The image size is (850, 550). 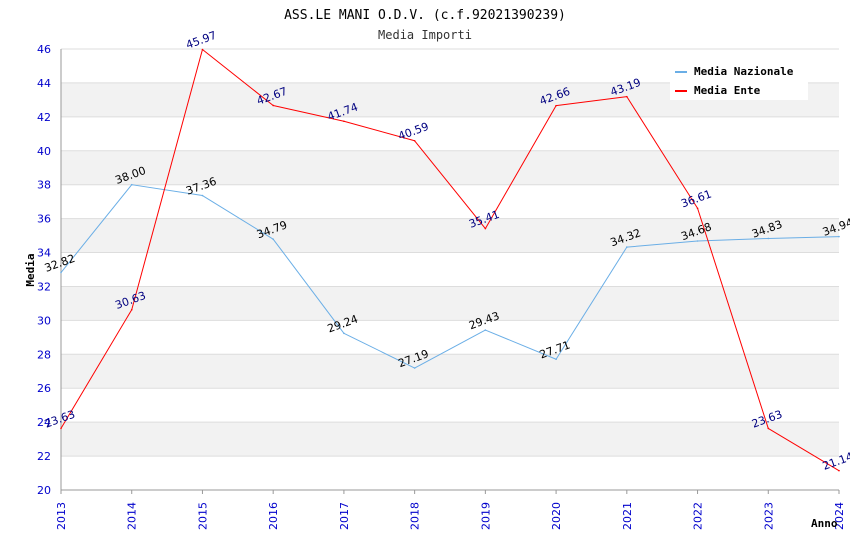 I want to click on y-tick-label: 22, so click(x=44, y=456).